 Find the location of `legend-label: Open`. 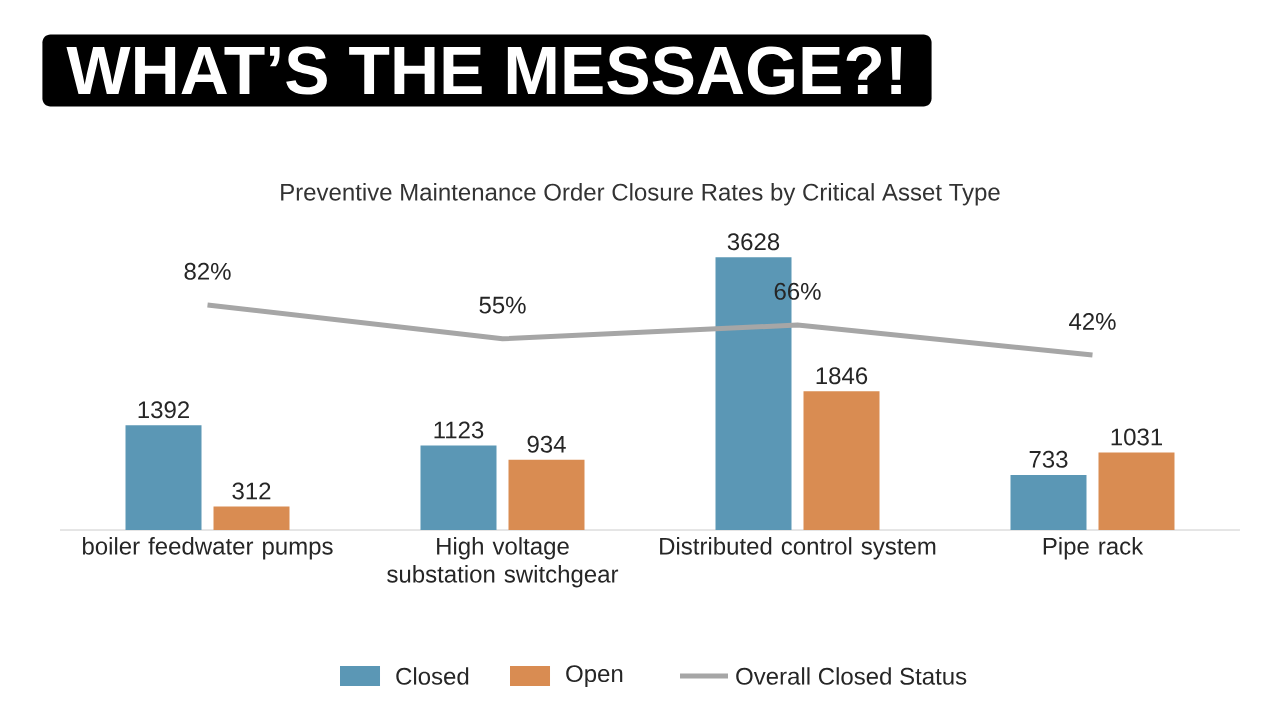

legend-label: Open is located at coordinates (594, 676).